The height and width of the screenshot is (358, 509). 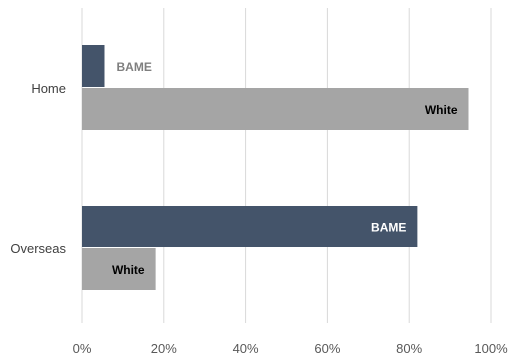 What do you see at coordinates (246, 348) in the screenshot?
I see `x-tick-label: 40%` at bounding box center [246, 348].